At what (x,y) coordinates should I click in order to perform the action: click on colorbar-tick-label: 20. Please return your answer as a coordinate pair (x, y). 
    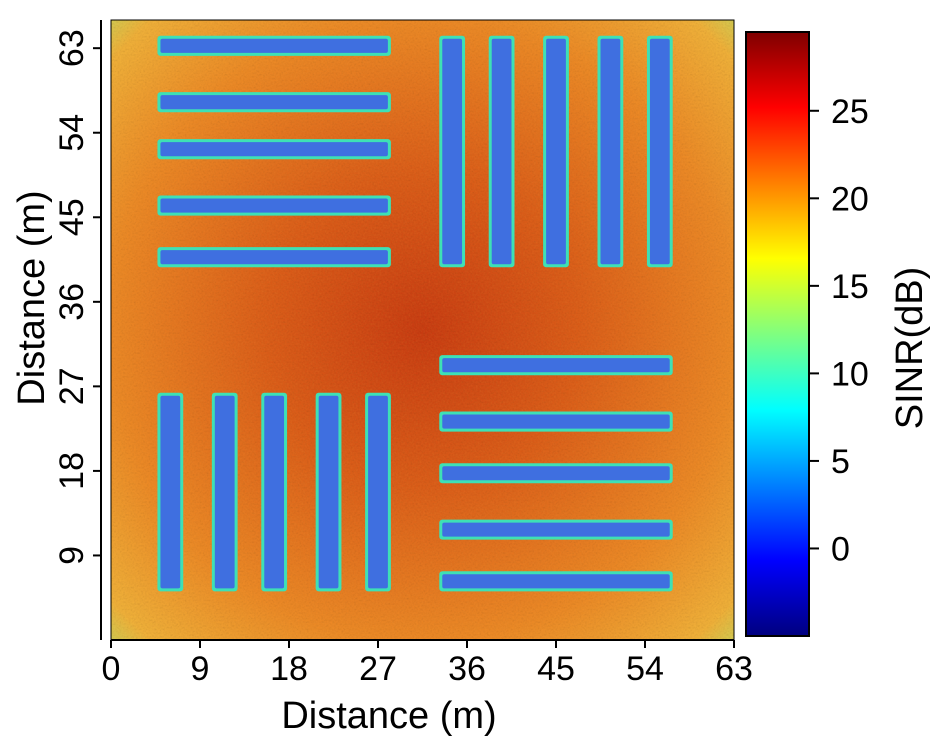
    Looking at the image, I should click on (850, 199).